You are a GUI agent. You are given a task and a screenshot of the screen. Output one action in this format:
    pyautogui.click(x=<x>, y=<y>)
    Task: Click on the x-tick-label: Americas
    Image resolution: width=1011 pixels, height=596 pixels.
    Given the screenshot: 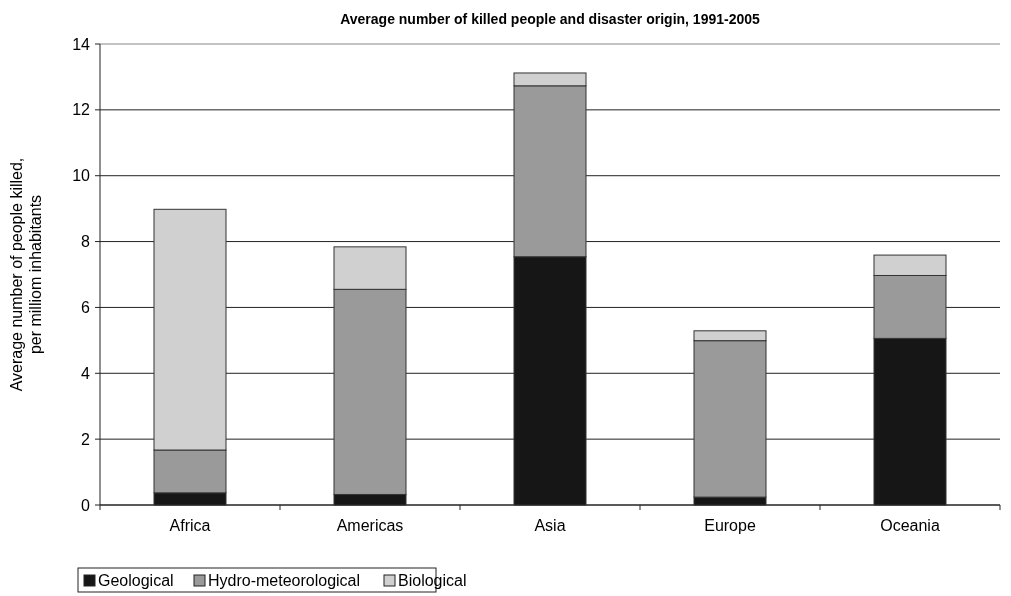 What is the action you would take?
    pyautogui.click(x=370, y=525)
    